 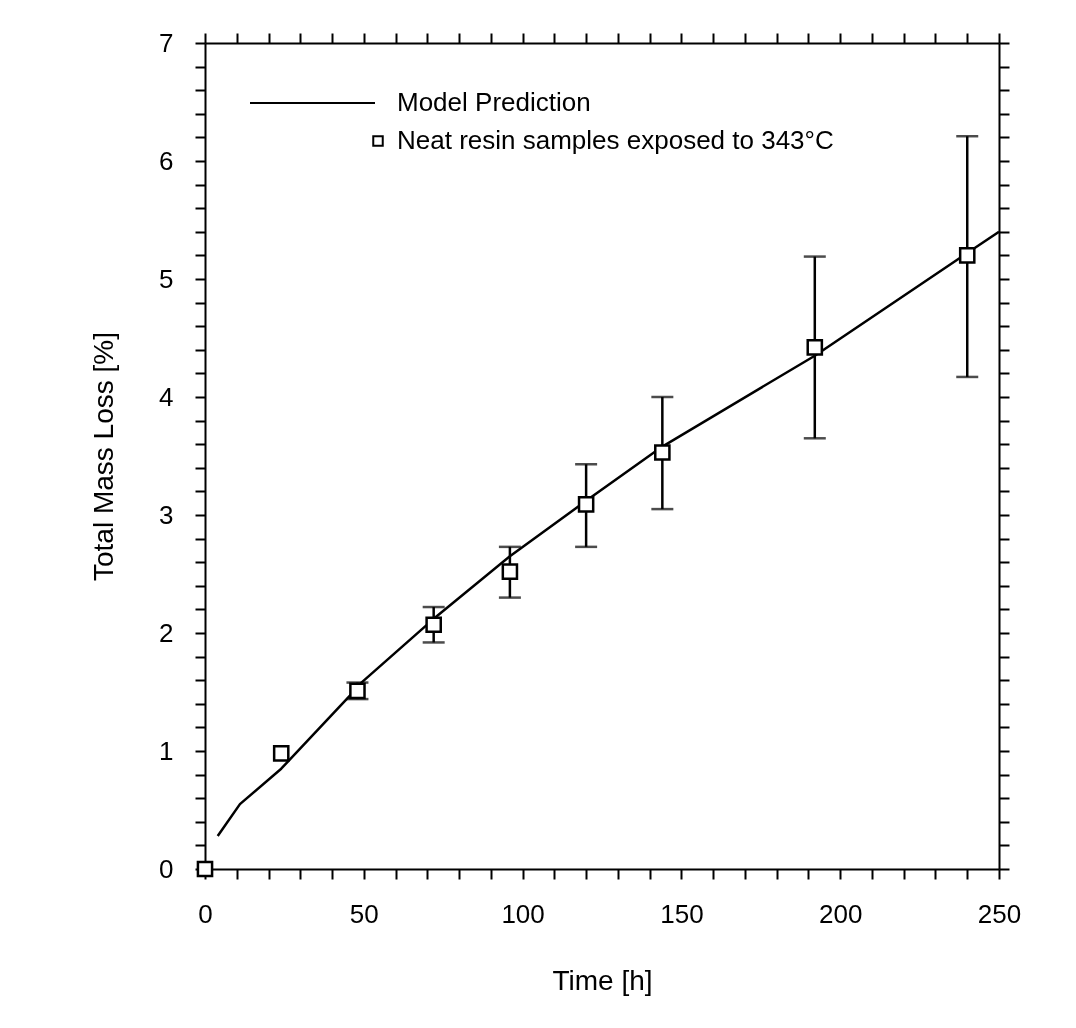 What do you see at coordinates (602, 980) in the screenshot?
I see `x-axis-title: Time [h]` at bounding box center [602, 980].